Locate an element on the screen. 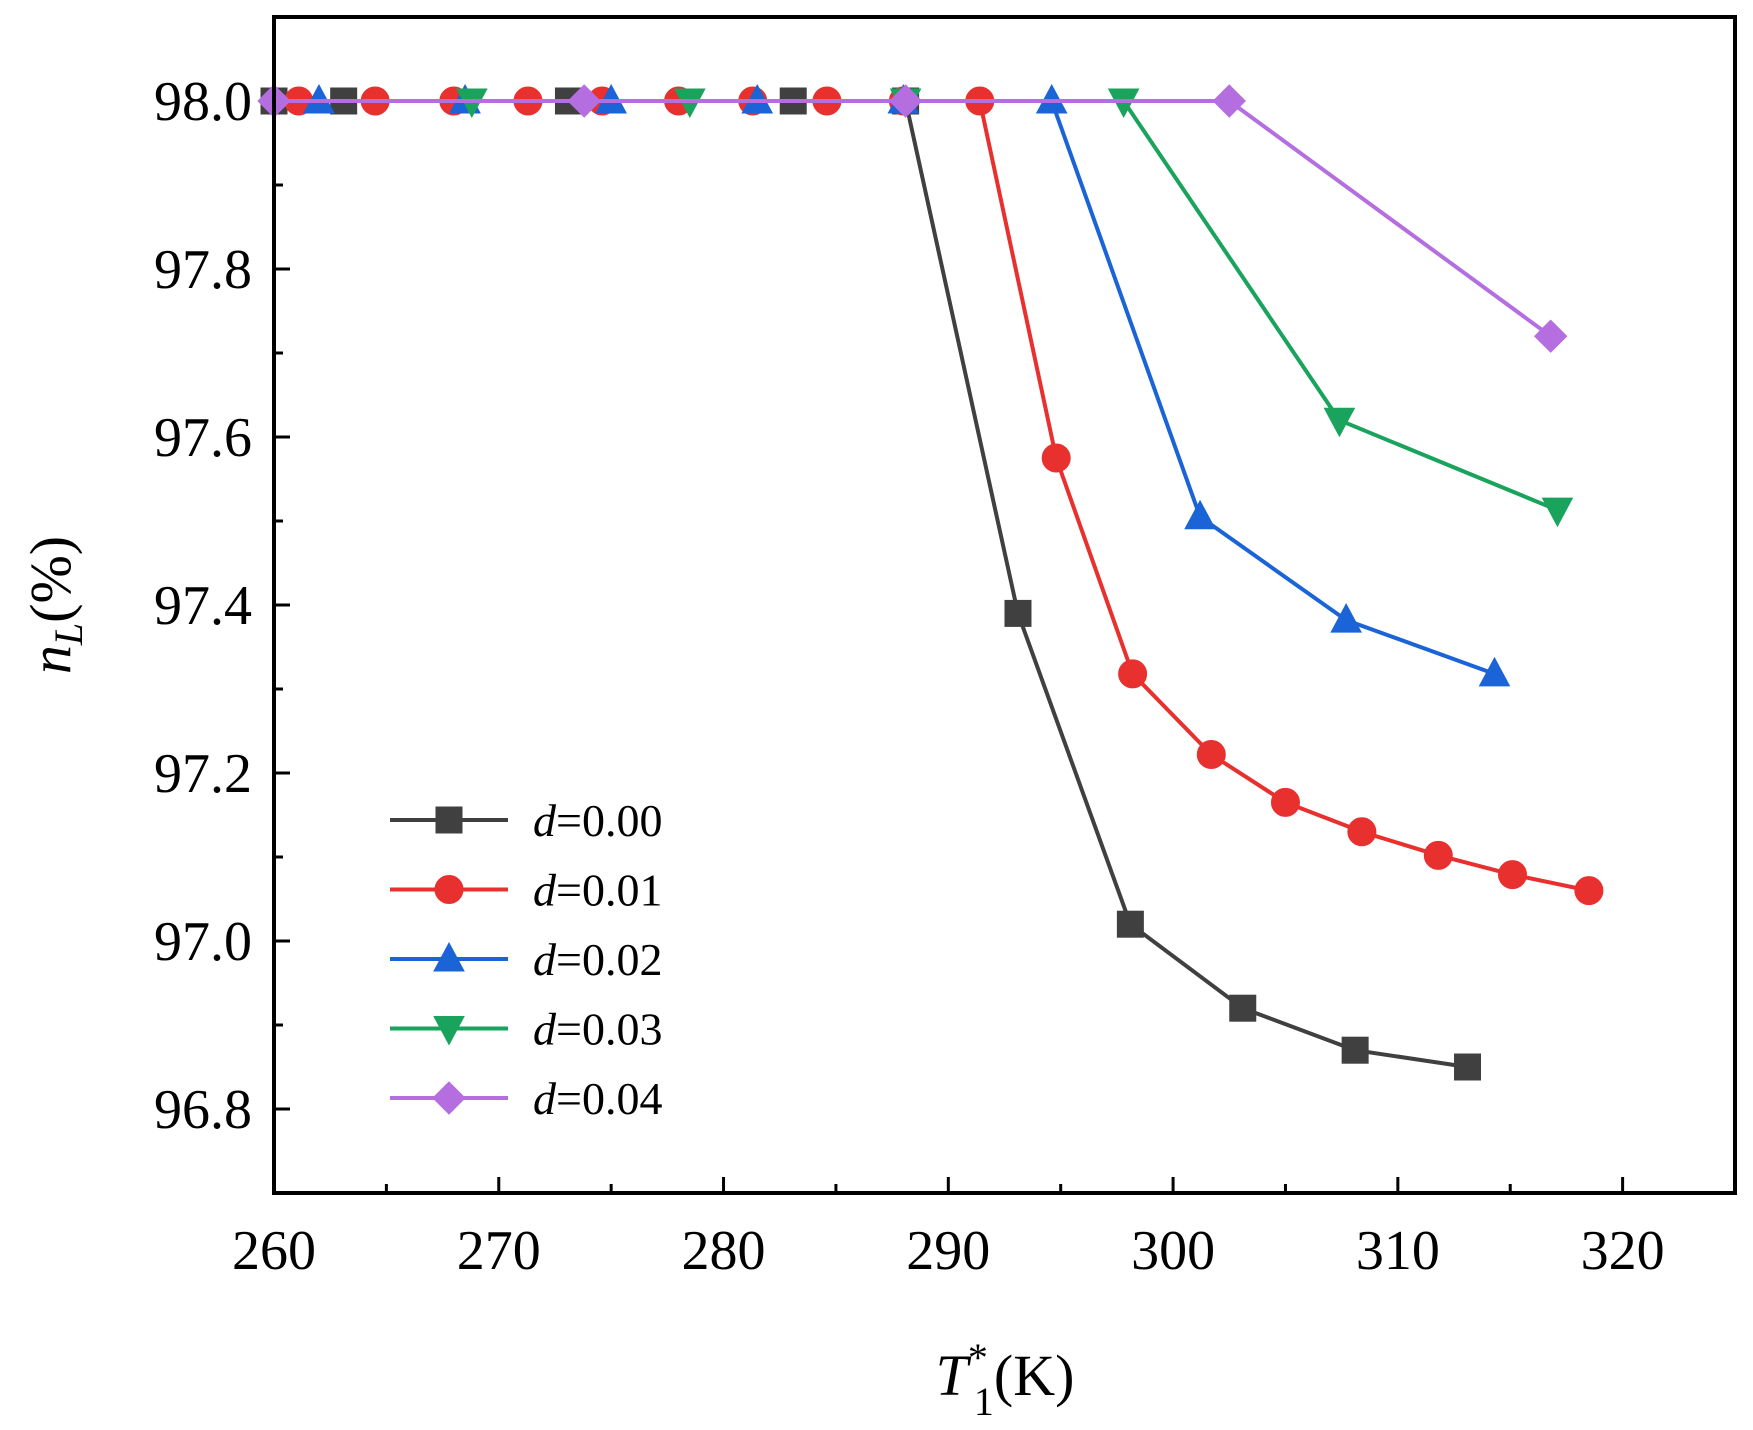  y-axis-title: nL(%) is located at coordinates (54, 605).